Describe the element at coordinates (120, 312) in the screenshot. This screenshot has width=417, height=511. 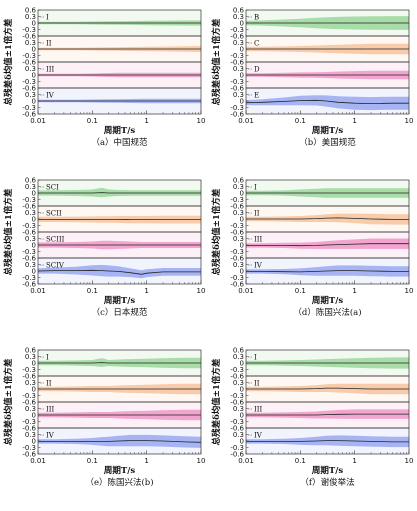
I see `panel-caption: （c）日本规范` at that location.